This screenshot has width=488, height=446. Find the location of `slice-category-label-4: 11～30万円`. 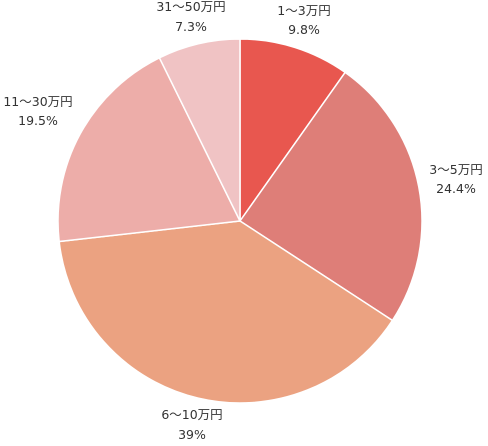

slice-category-label-4: 11～30万円 is located at coordinates (37, 101).